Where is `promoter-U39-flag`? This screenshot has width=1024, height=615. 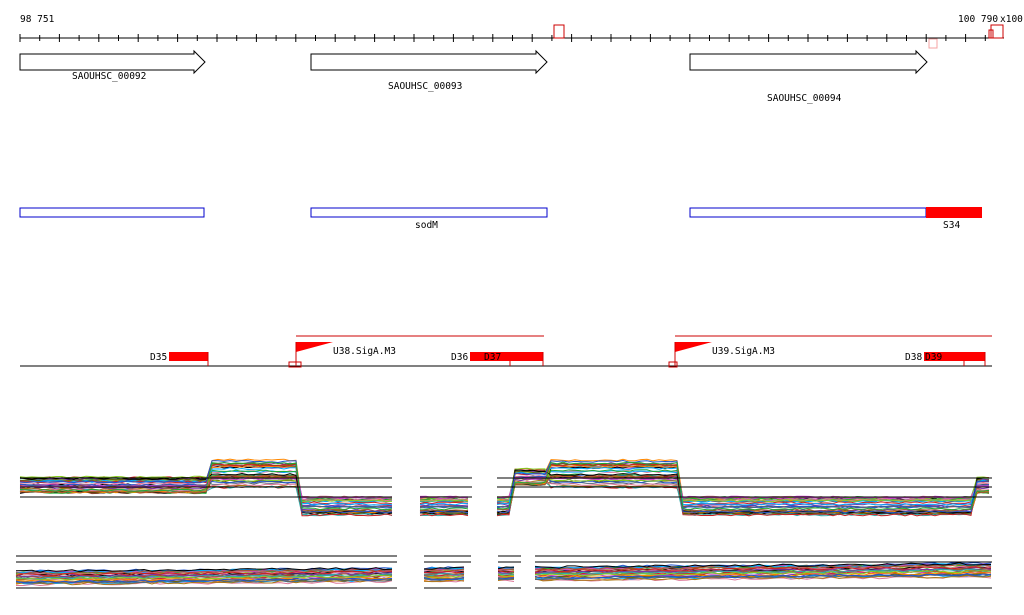
promoter-U39-flag is located at coordinates (693, 347).